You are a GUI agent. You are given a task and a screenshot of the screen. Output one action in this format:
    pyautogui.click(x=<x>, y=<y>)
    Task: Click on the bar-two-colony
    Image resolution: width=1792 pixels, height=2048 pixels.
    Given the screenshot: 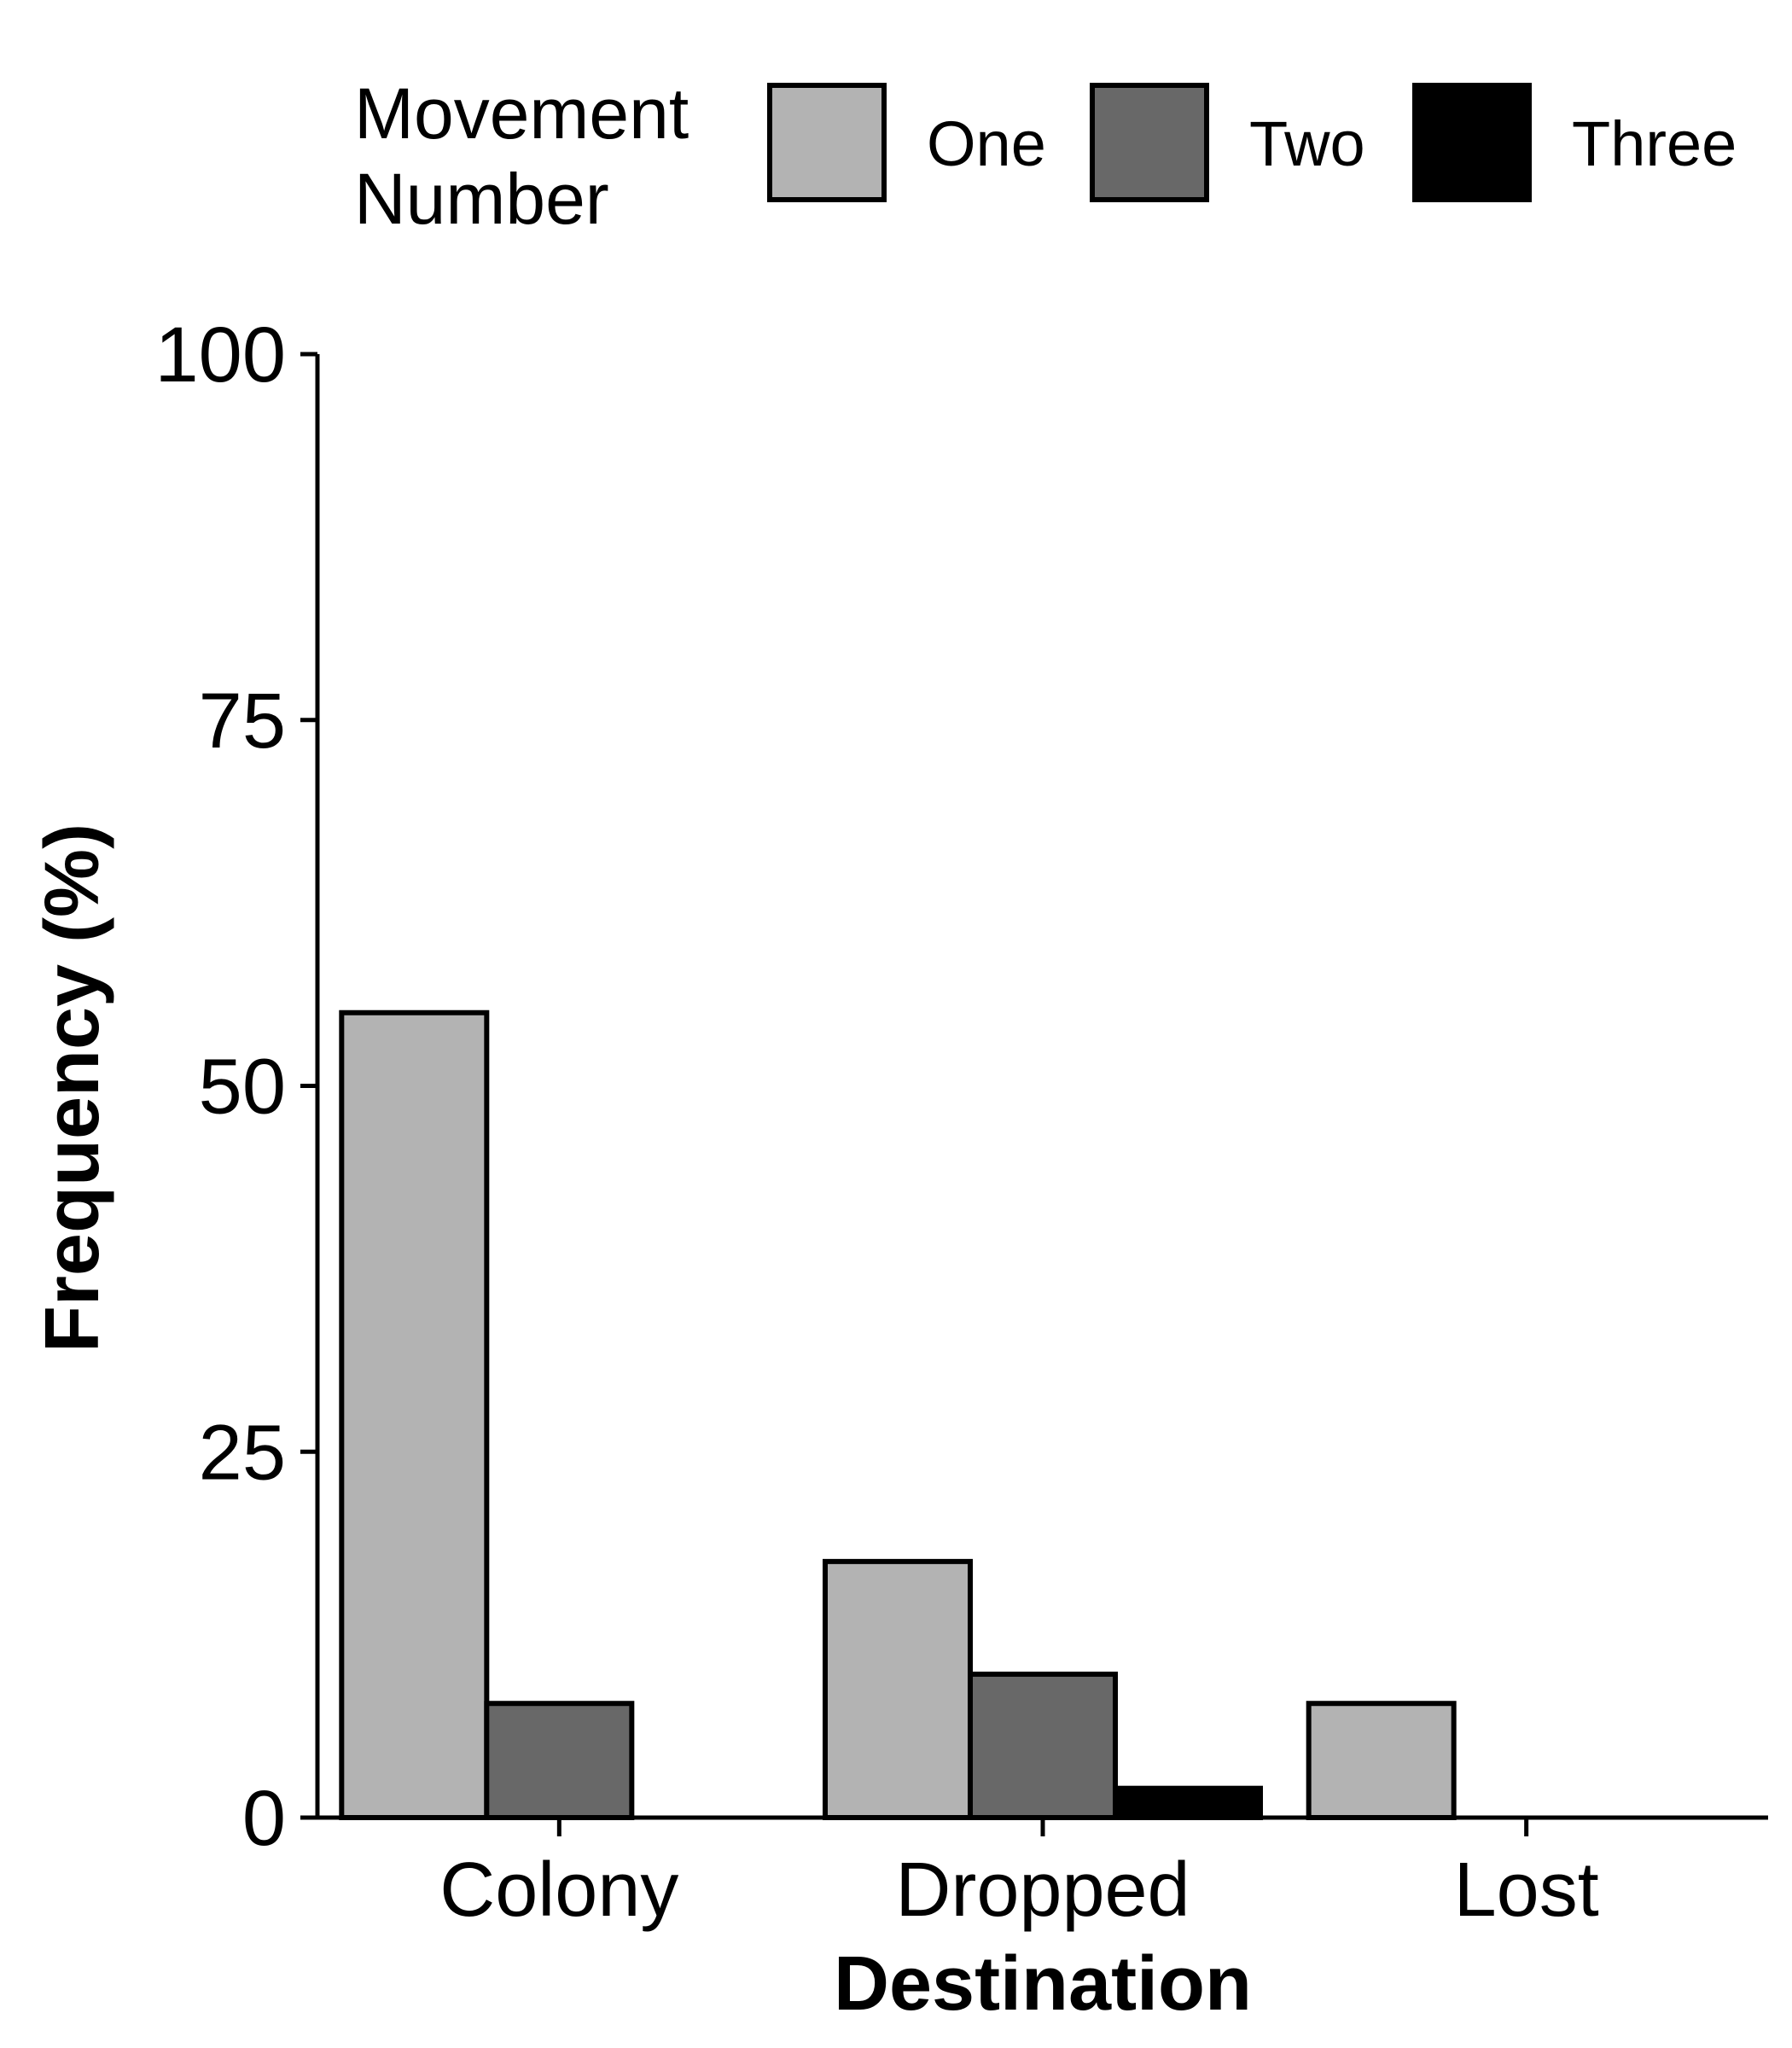 What is the action you would take?
    pyautogui.click(x=559, y=1760)
    